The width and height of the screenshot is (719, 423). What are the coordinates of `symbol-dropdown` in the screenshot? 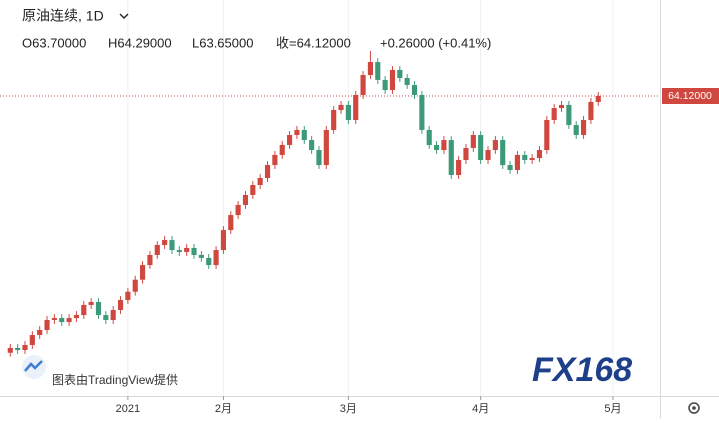 It's located at (124, 16).